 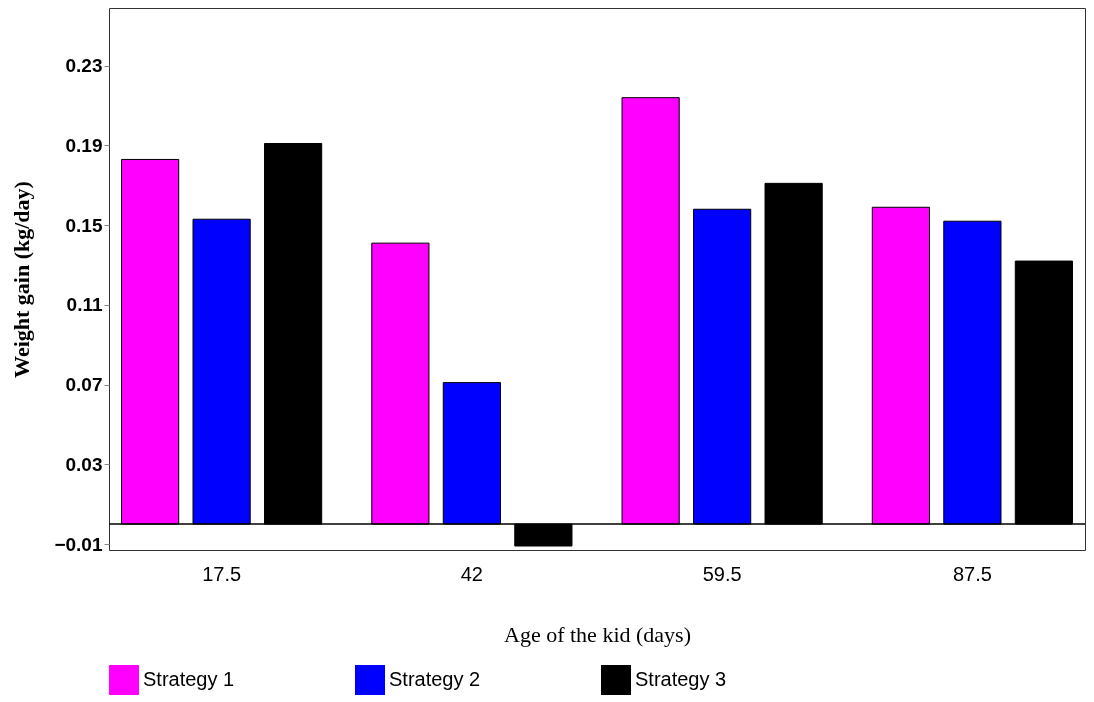 What do you see at coordinates (222, 573) in the screenshot?
I see `x-tick-label: 17.5` at bounding box center [222, 573].